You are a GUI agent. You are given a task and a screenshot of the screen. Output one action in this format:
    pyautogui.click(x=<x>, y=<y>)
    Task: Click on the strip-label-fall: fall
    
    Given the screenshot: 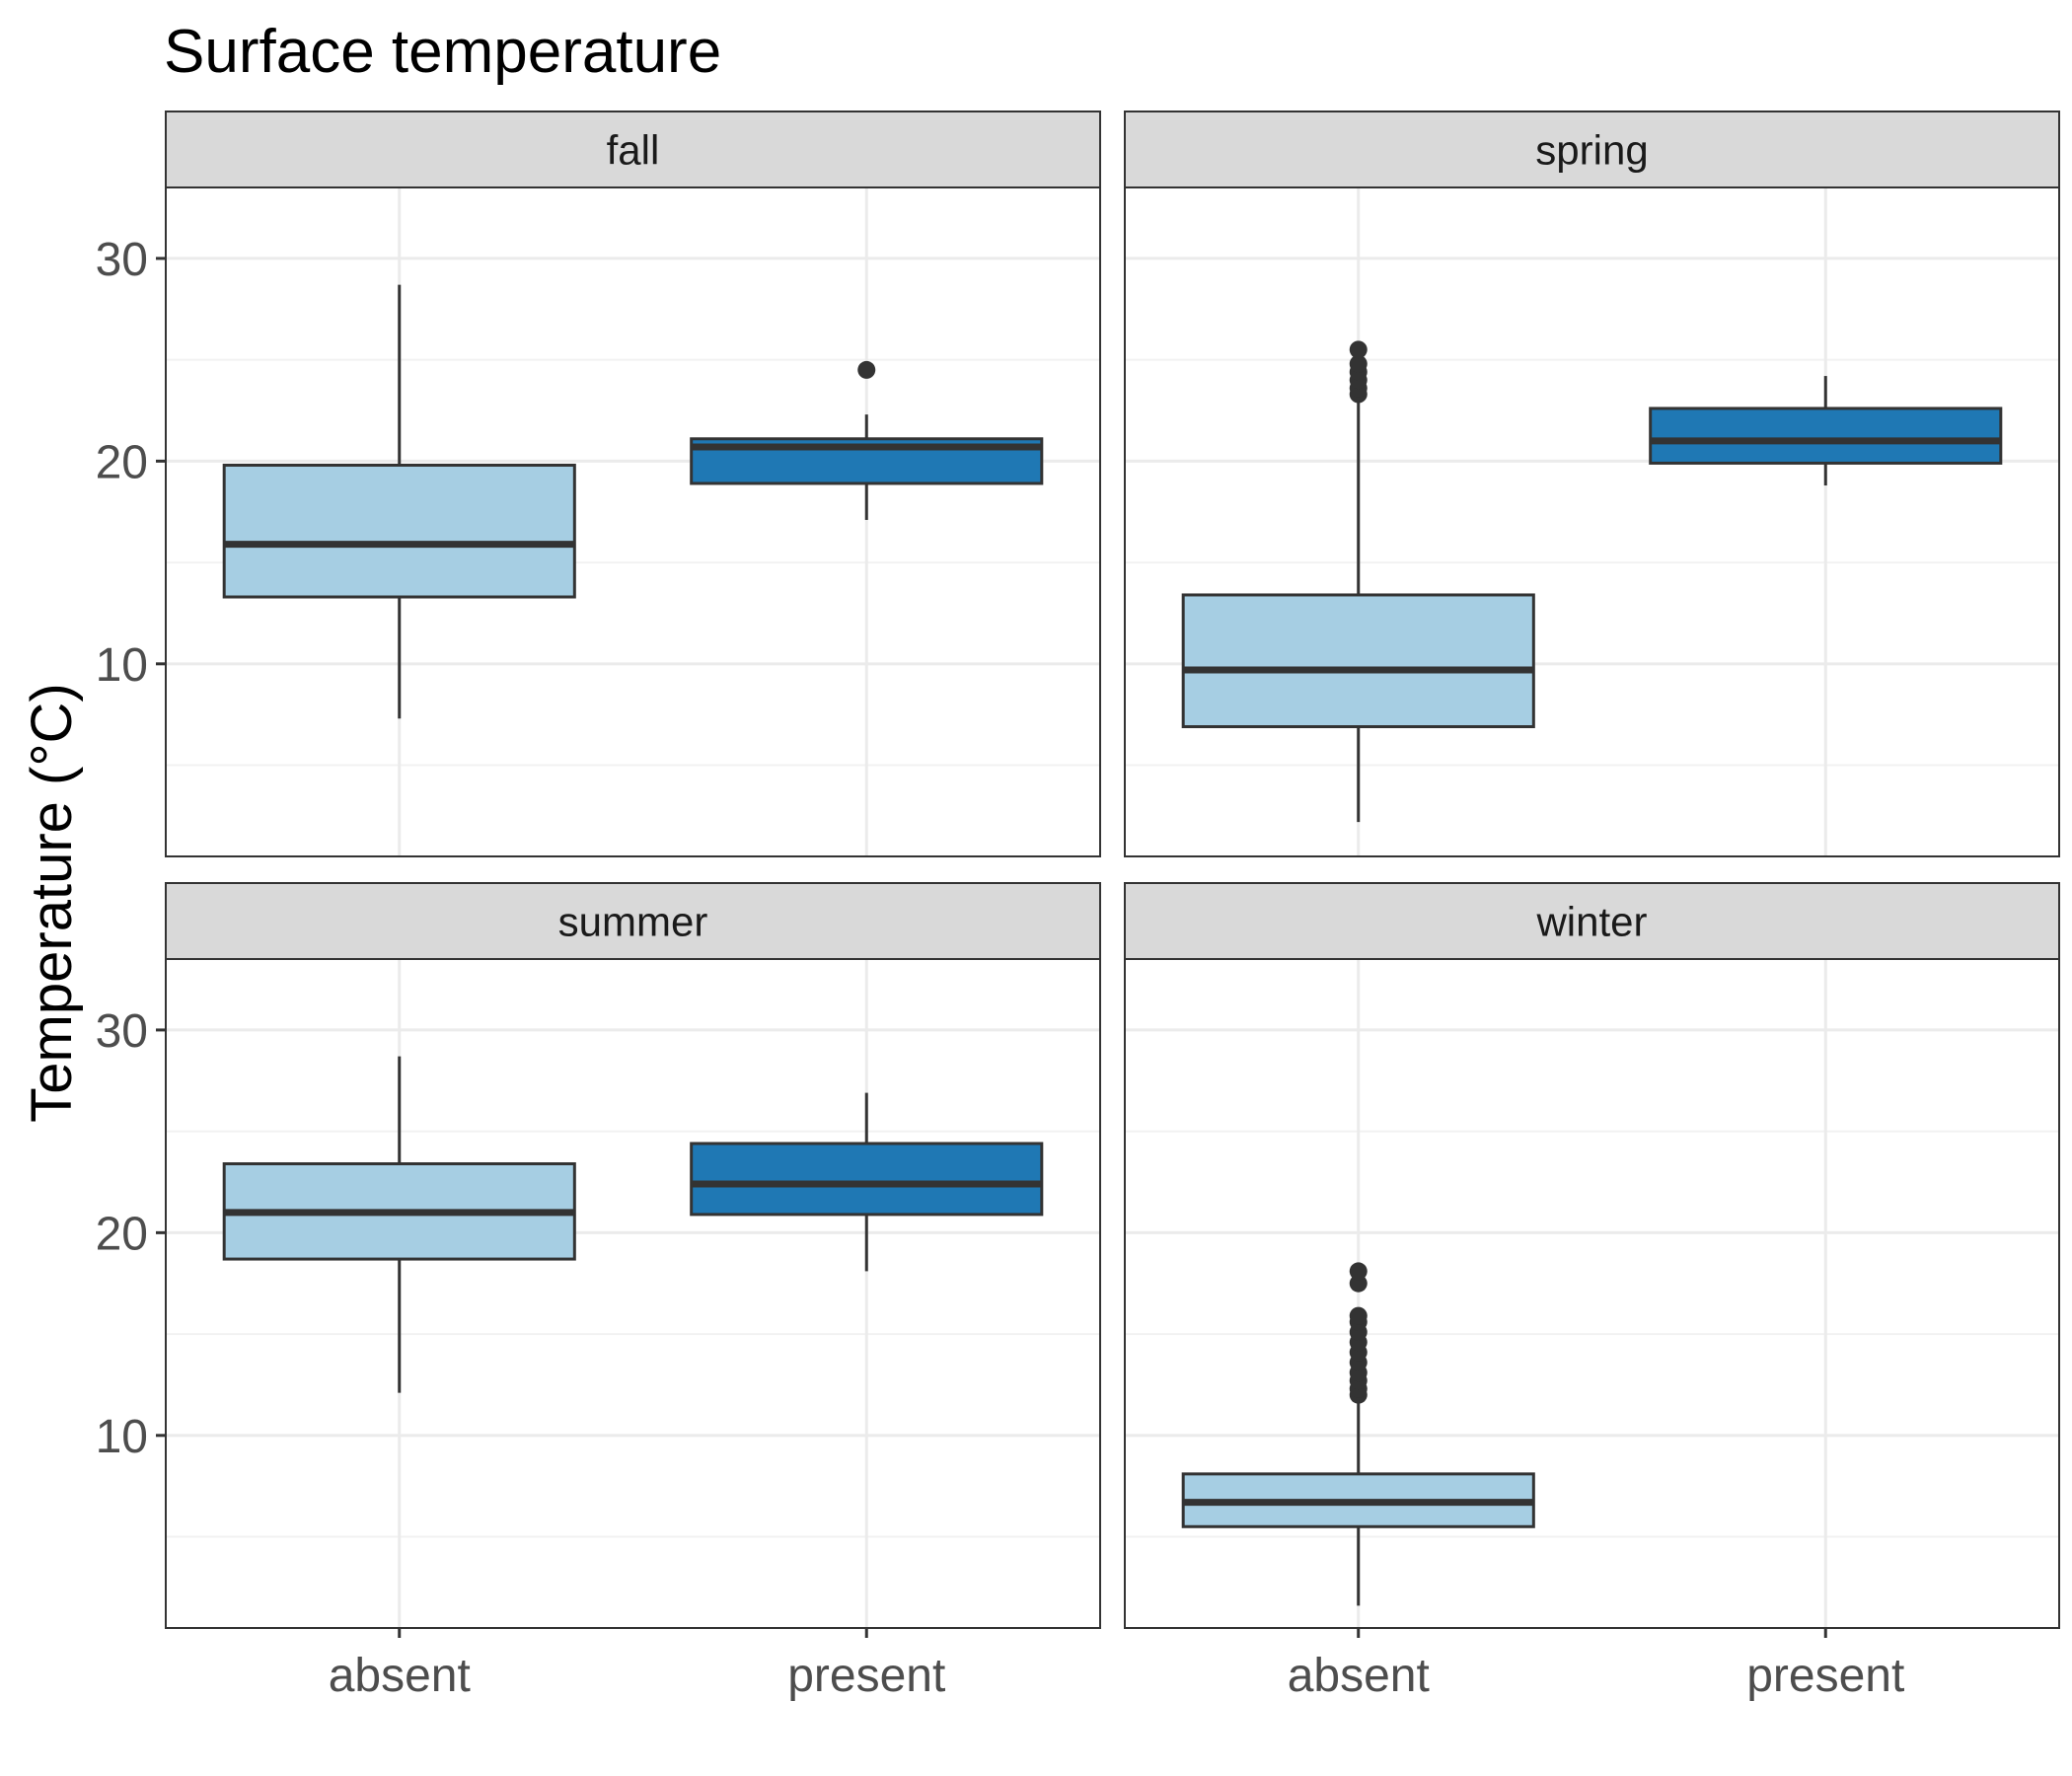 What is the action you would take?
    pyautogui.click(x=633, y=151)
    